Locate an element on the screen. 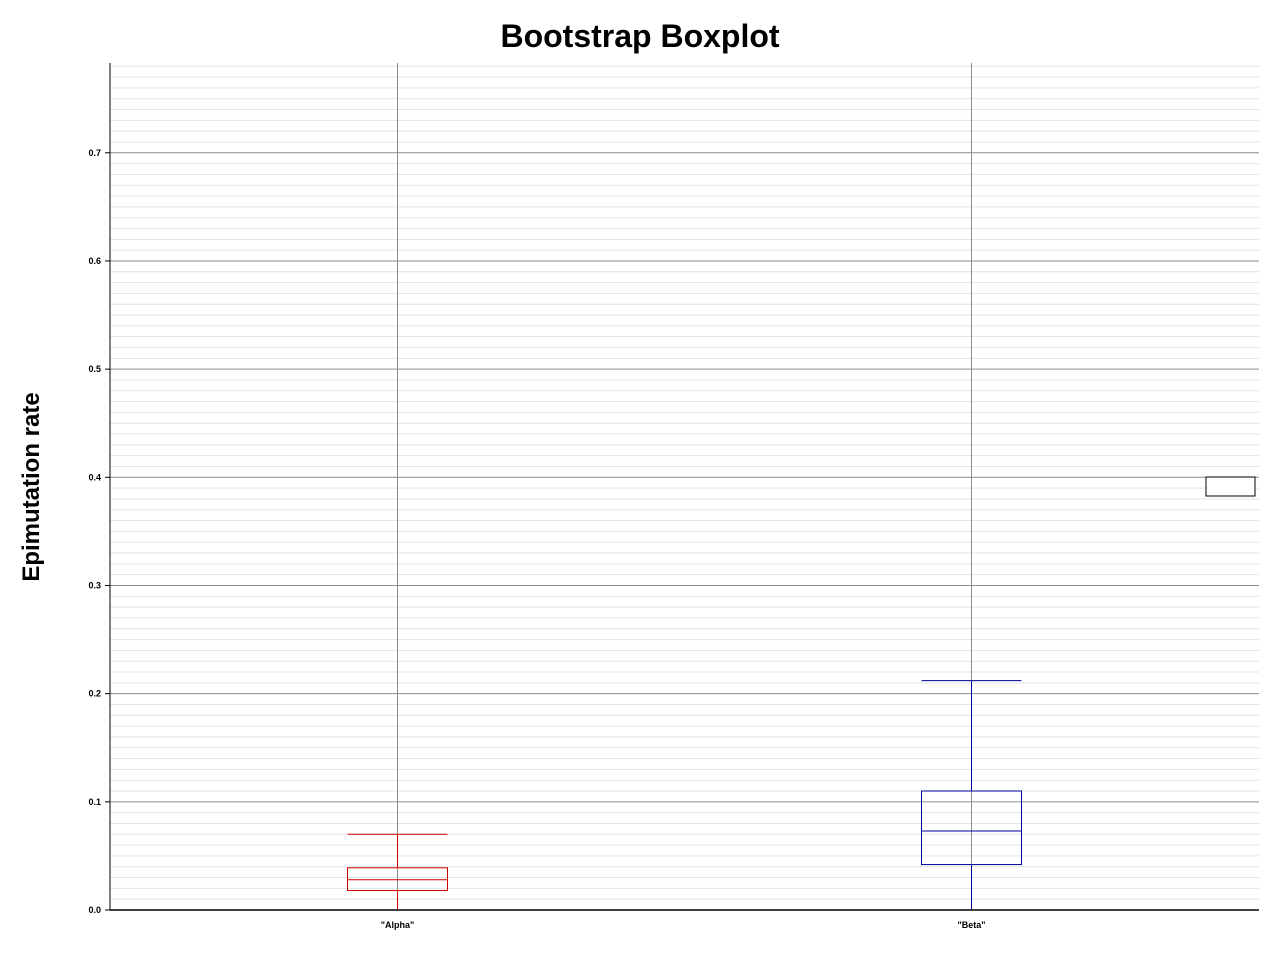 The height and width of the screenshot is (960, 1280). boxes is located at coordinates (684, 795).